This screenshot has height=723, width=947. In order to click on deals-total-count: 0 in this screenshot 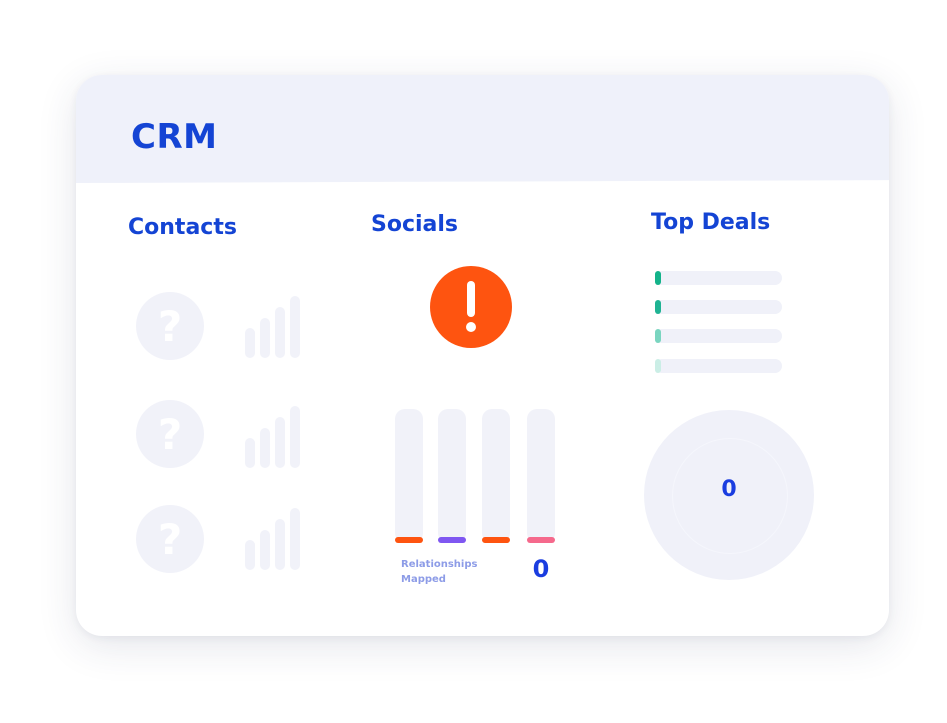, I will do `click(729, 489)`.